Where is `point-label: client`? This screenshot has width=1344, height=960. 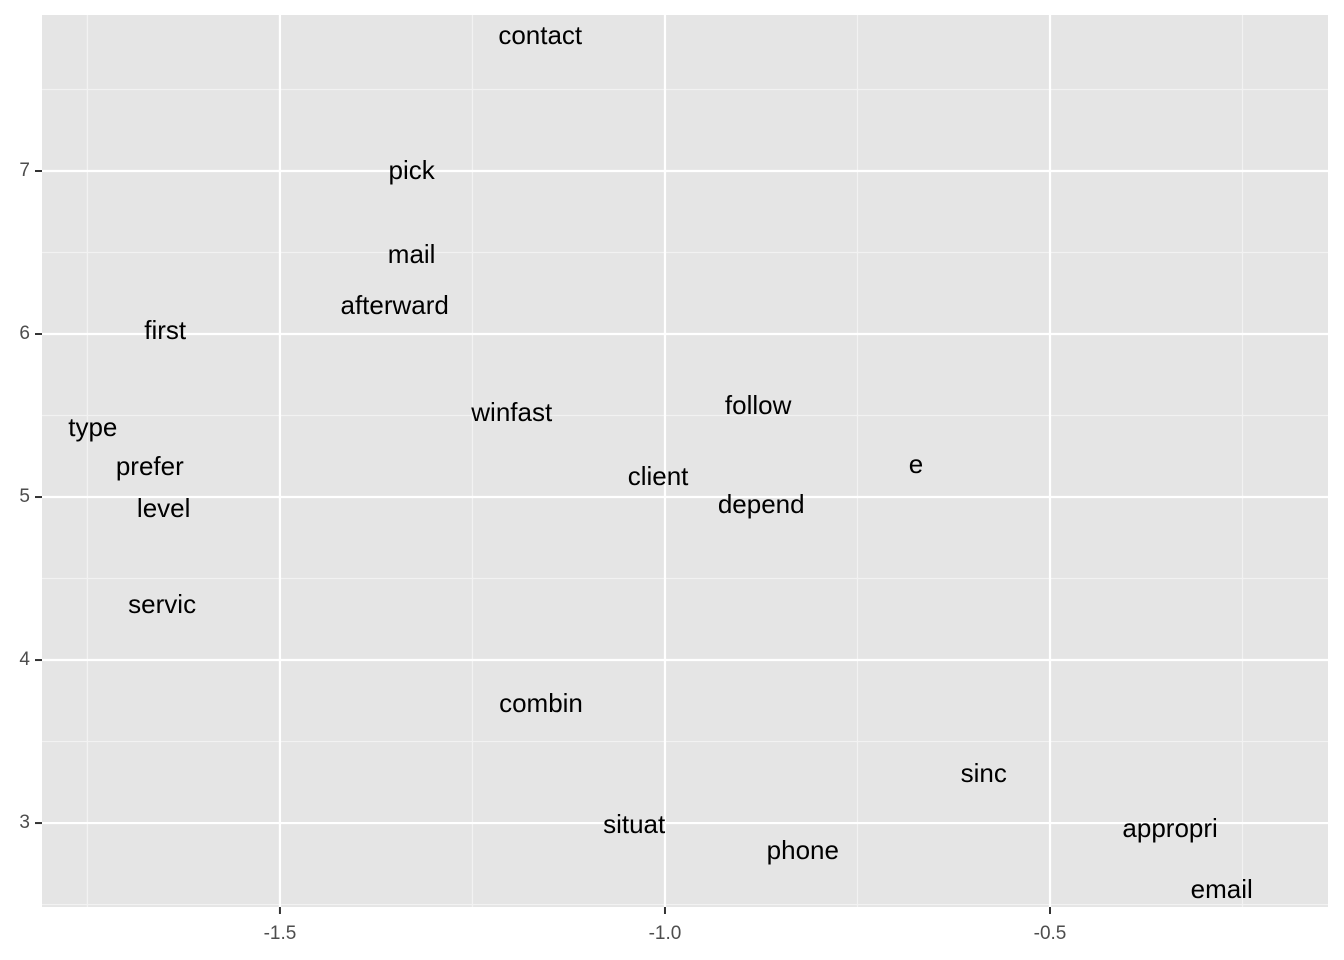
point-label: client is located at coordinates (658, 476).